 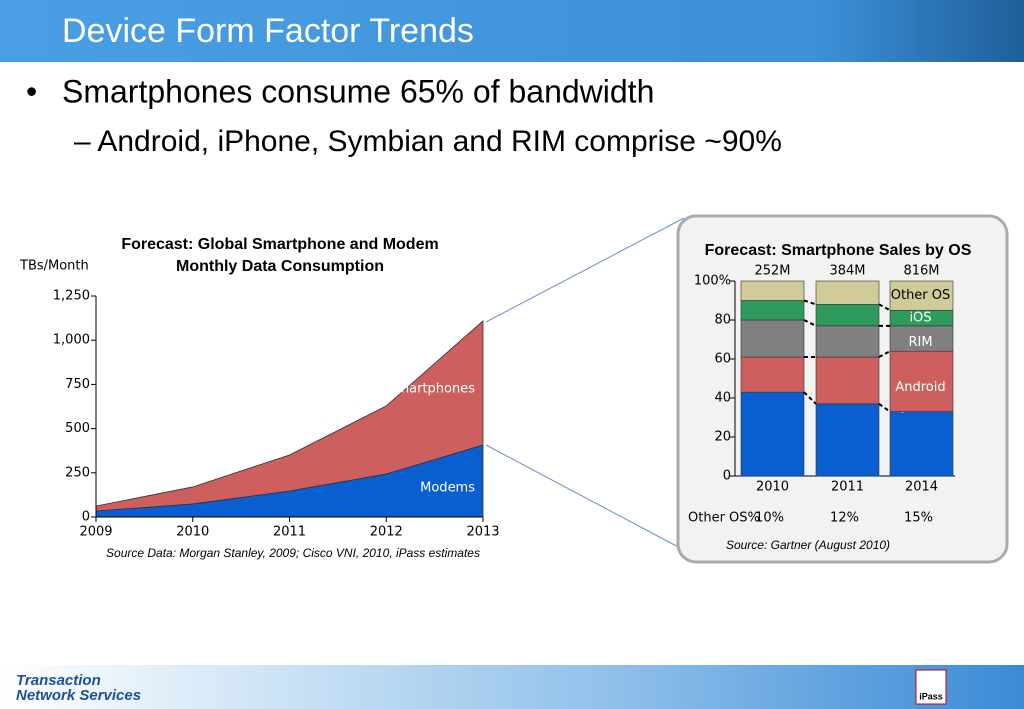 I want to click on y-tick-label: 20, so click(x=722, y=437).